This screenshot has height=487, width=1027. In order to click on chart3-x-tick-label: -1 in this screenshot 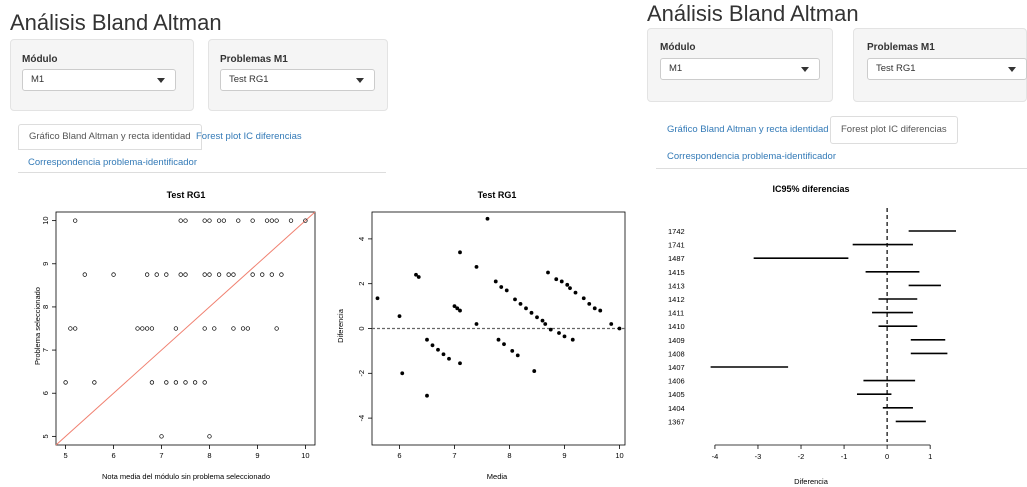, I will do `click(844, 456)`.